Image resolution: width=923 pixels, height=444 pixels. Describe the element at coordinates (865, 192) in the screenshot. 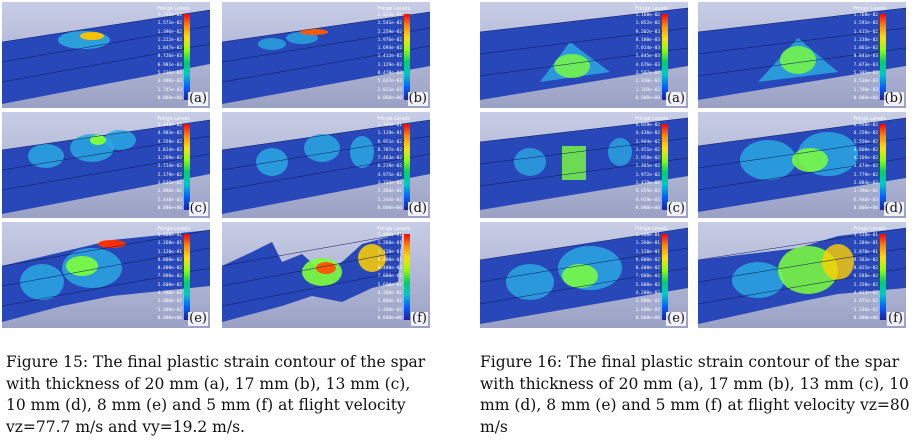

I see `legend-value: 1.390e-02` at that location.